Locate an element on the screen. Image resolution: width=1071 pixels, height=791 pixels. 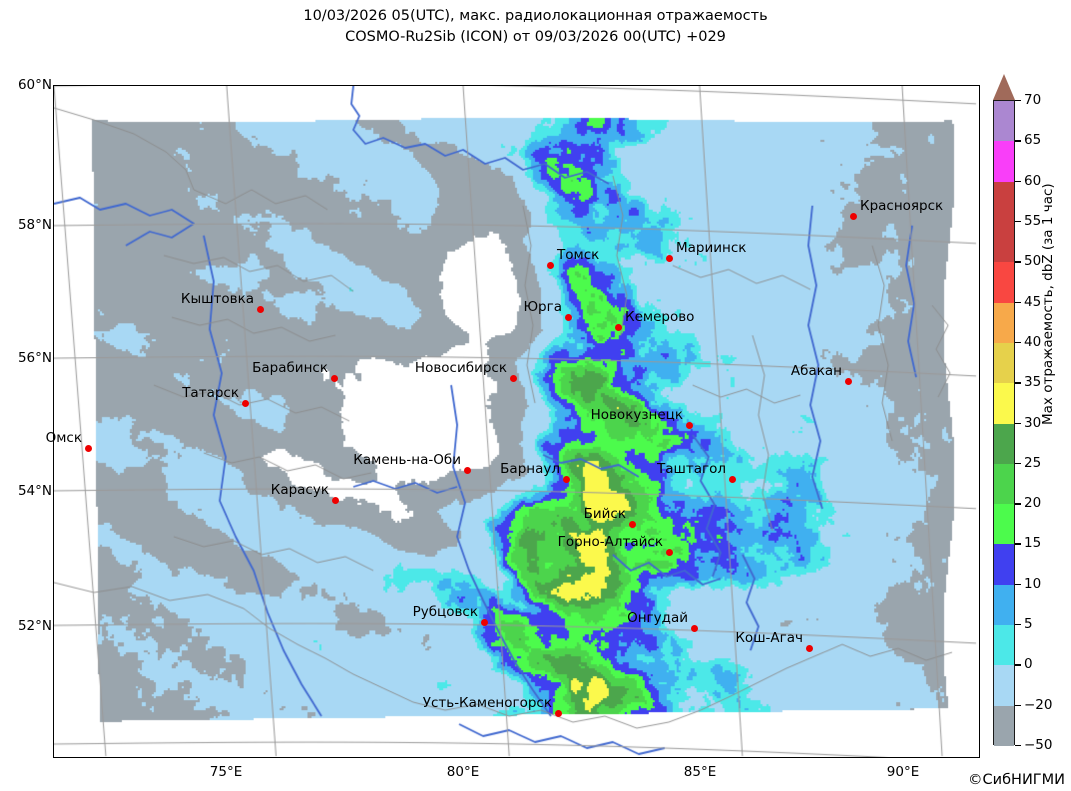
colorbar-over-arrow-icon is located at coordinates (1004, 87).